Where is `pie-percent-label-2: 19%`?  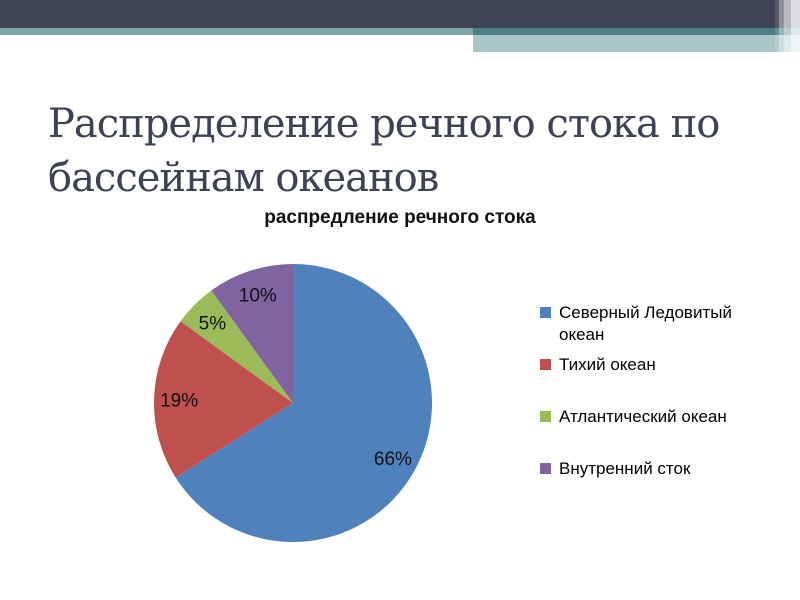 pie-percent-label-2: 19% is located at coordinates (179, 400).